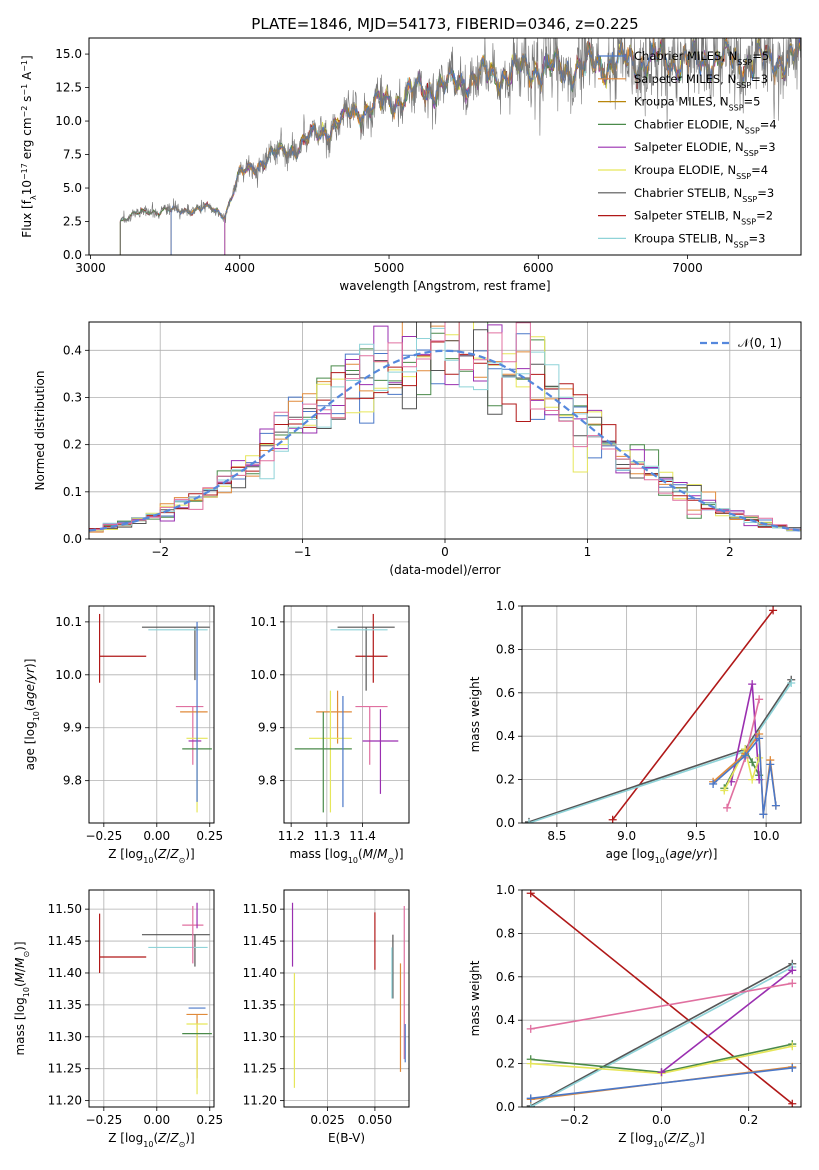 The image size is (819, 1170). Describe the element at coordinates (701, 172) in the screenshot. I see `legend-entry: Kroupa ELODIE, NSSP=4` at that location.